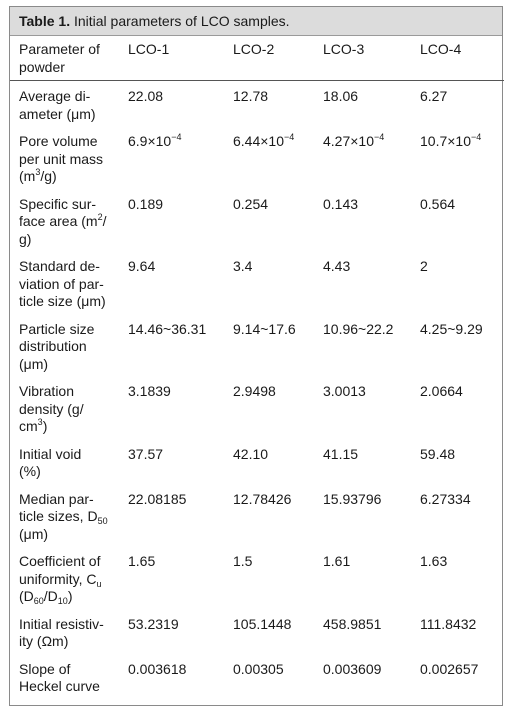 The width and height of the screenshot is (513, 714). What do you see at coordinates (57, 105) in the screenshot?
I see `row-label-average-diameter: Average di-ameter (μm)` at bounding box center [57, 105].